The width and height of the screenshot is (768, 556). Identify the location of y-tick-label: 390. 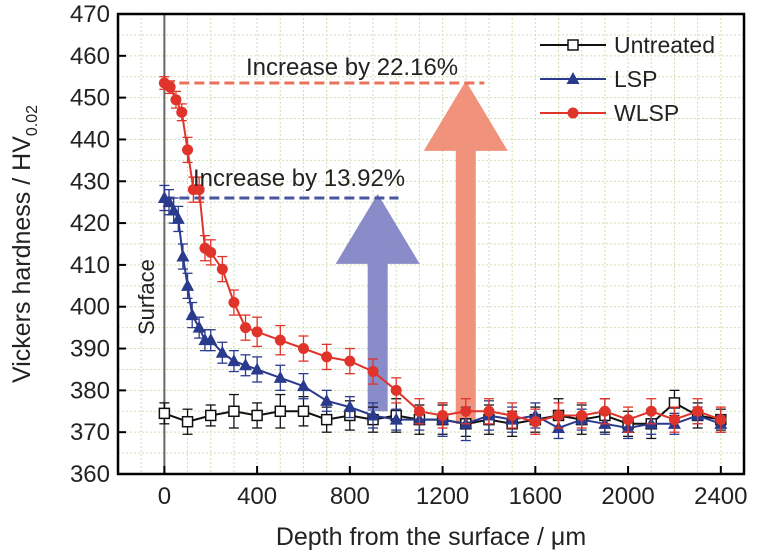
(90, 349).